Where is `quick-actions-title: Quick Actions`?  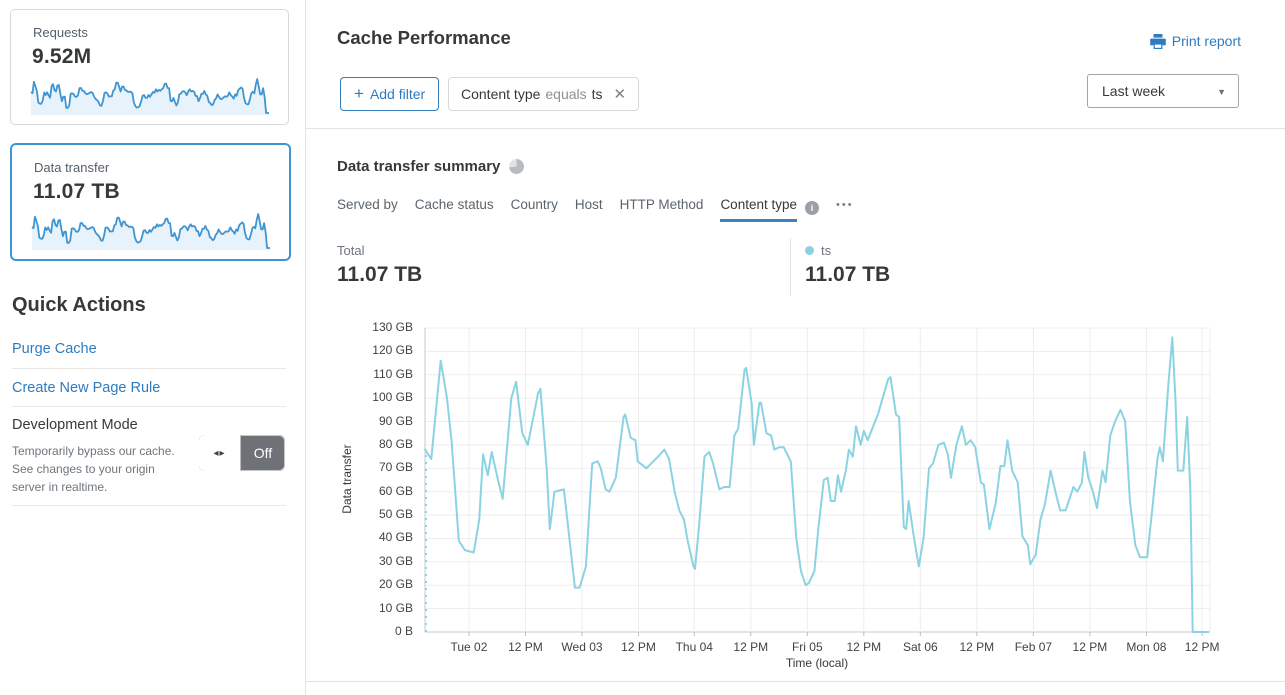 quick-actions-title: Quick Actions is located at coordinates (79, 305).